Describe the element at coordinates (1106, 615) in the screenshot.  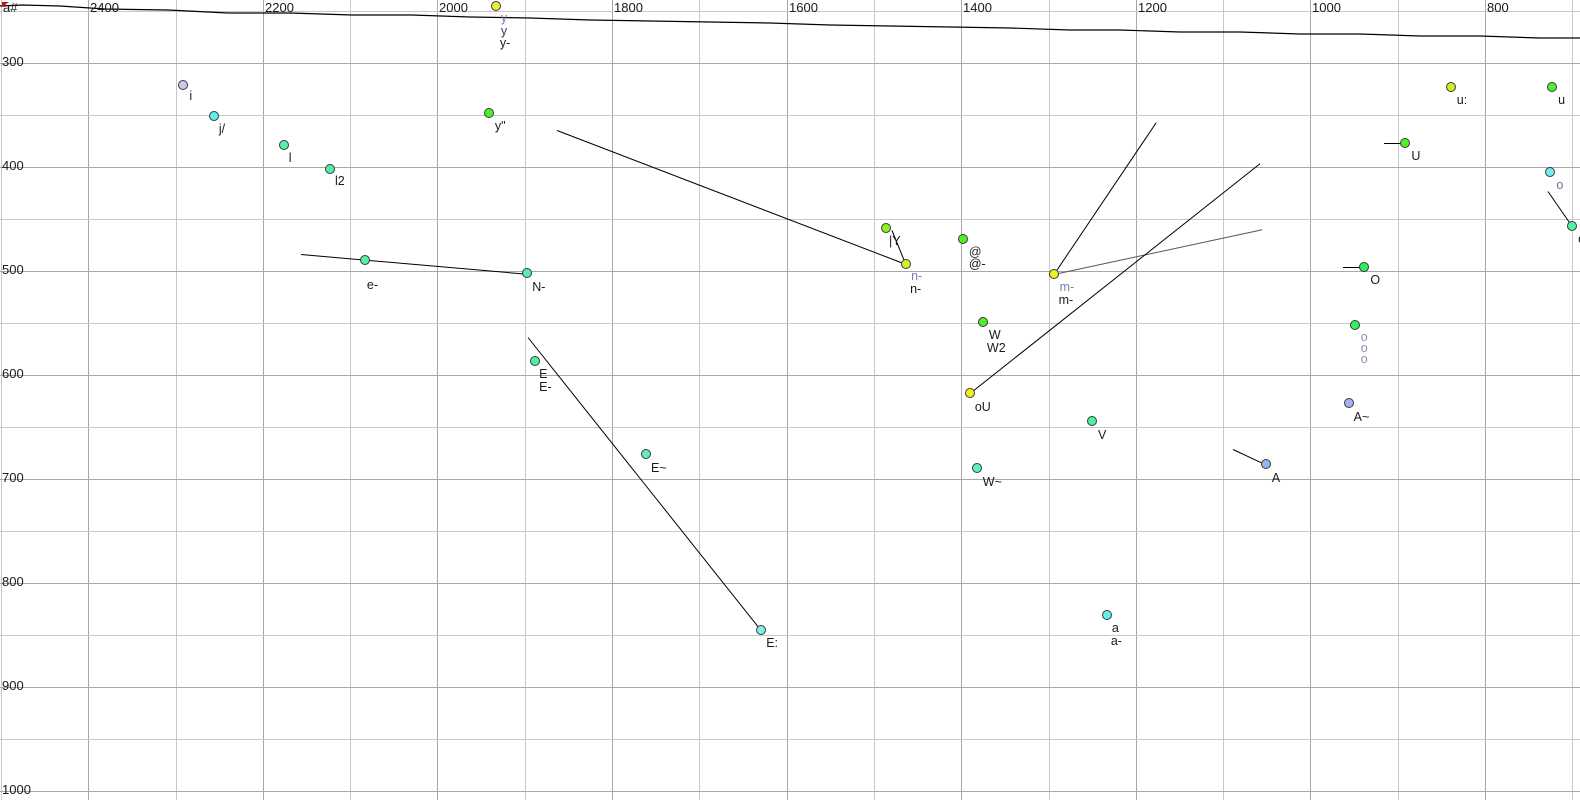
I see `data-point-a` at that location.